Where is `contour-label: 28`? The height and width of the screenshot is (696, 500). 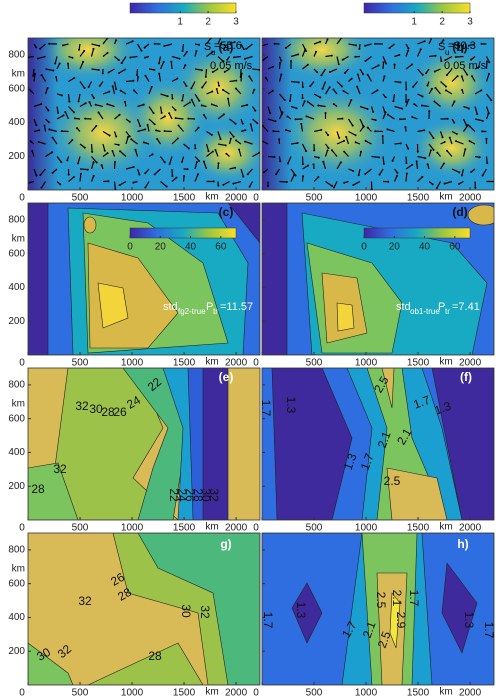 contour-label: 28 is located at coordinates (108, 412).